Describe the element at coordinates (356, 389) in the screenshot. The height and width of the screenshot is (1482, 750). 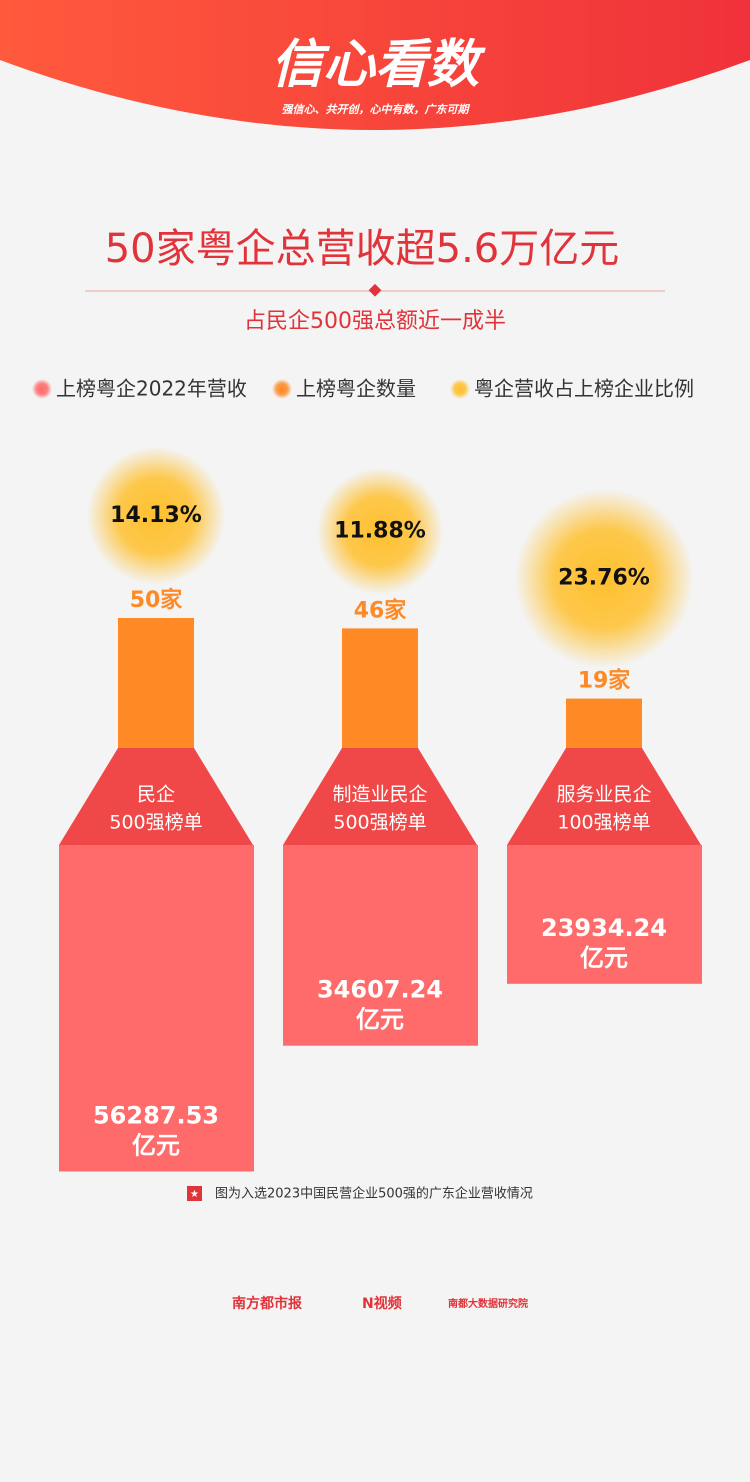
I see `legend-label: 上榜粤企数量` at that location.